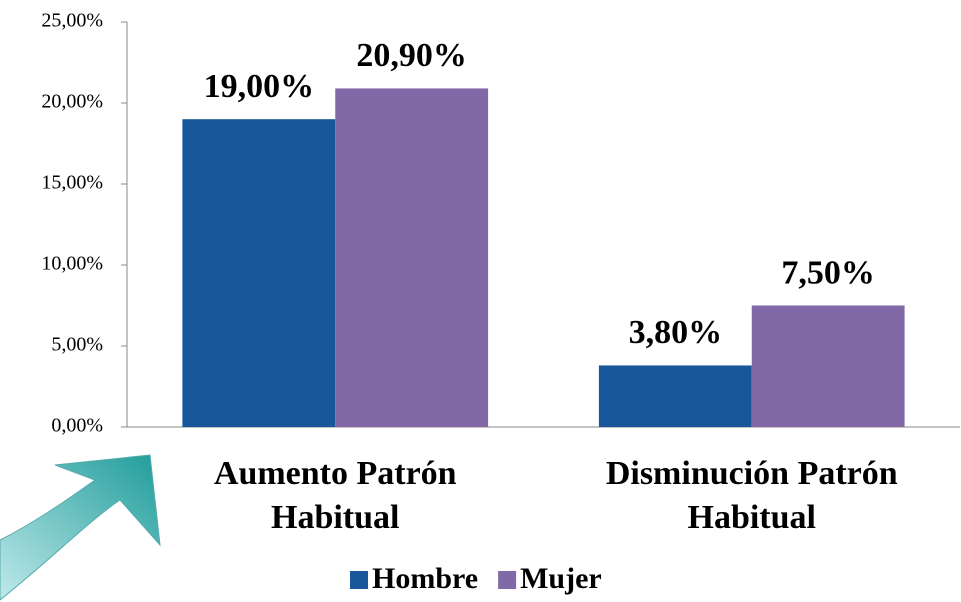 The height and width of the screenshot is (602, 961). I want to click on y-tick-label: 0,00%, so click(77, 426).